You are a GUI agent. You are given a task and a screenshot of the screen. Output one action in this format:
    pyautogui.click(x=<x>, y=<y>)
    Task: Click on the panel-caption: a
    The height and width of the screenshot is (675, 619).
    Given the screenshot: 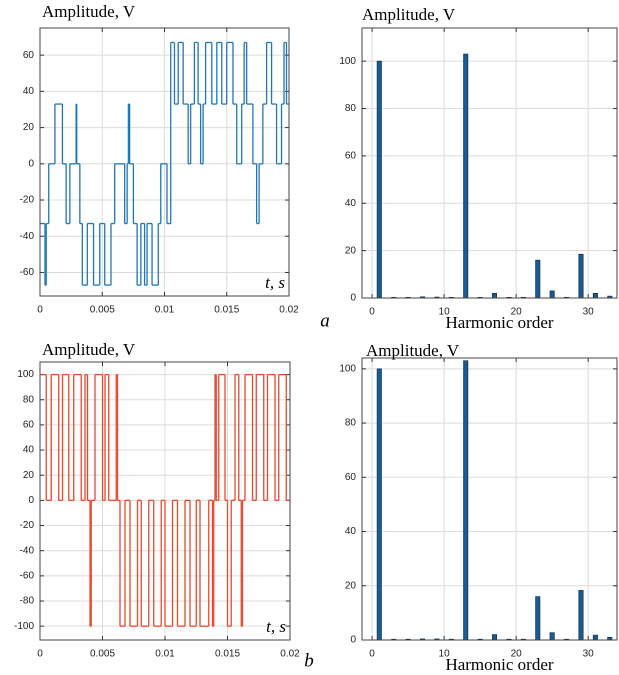 What is the action you would take?
    pyautogui.click(x=325, y=320)
    